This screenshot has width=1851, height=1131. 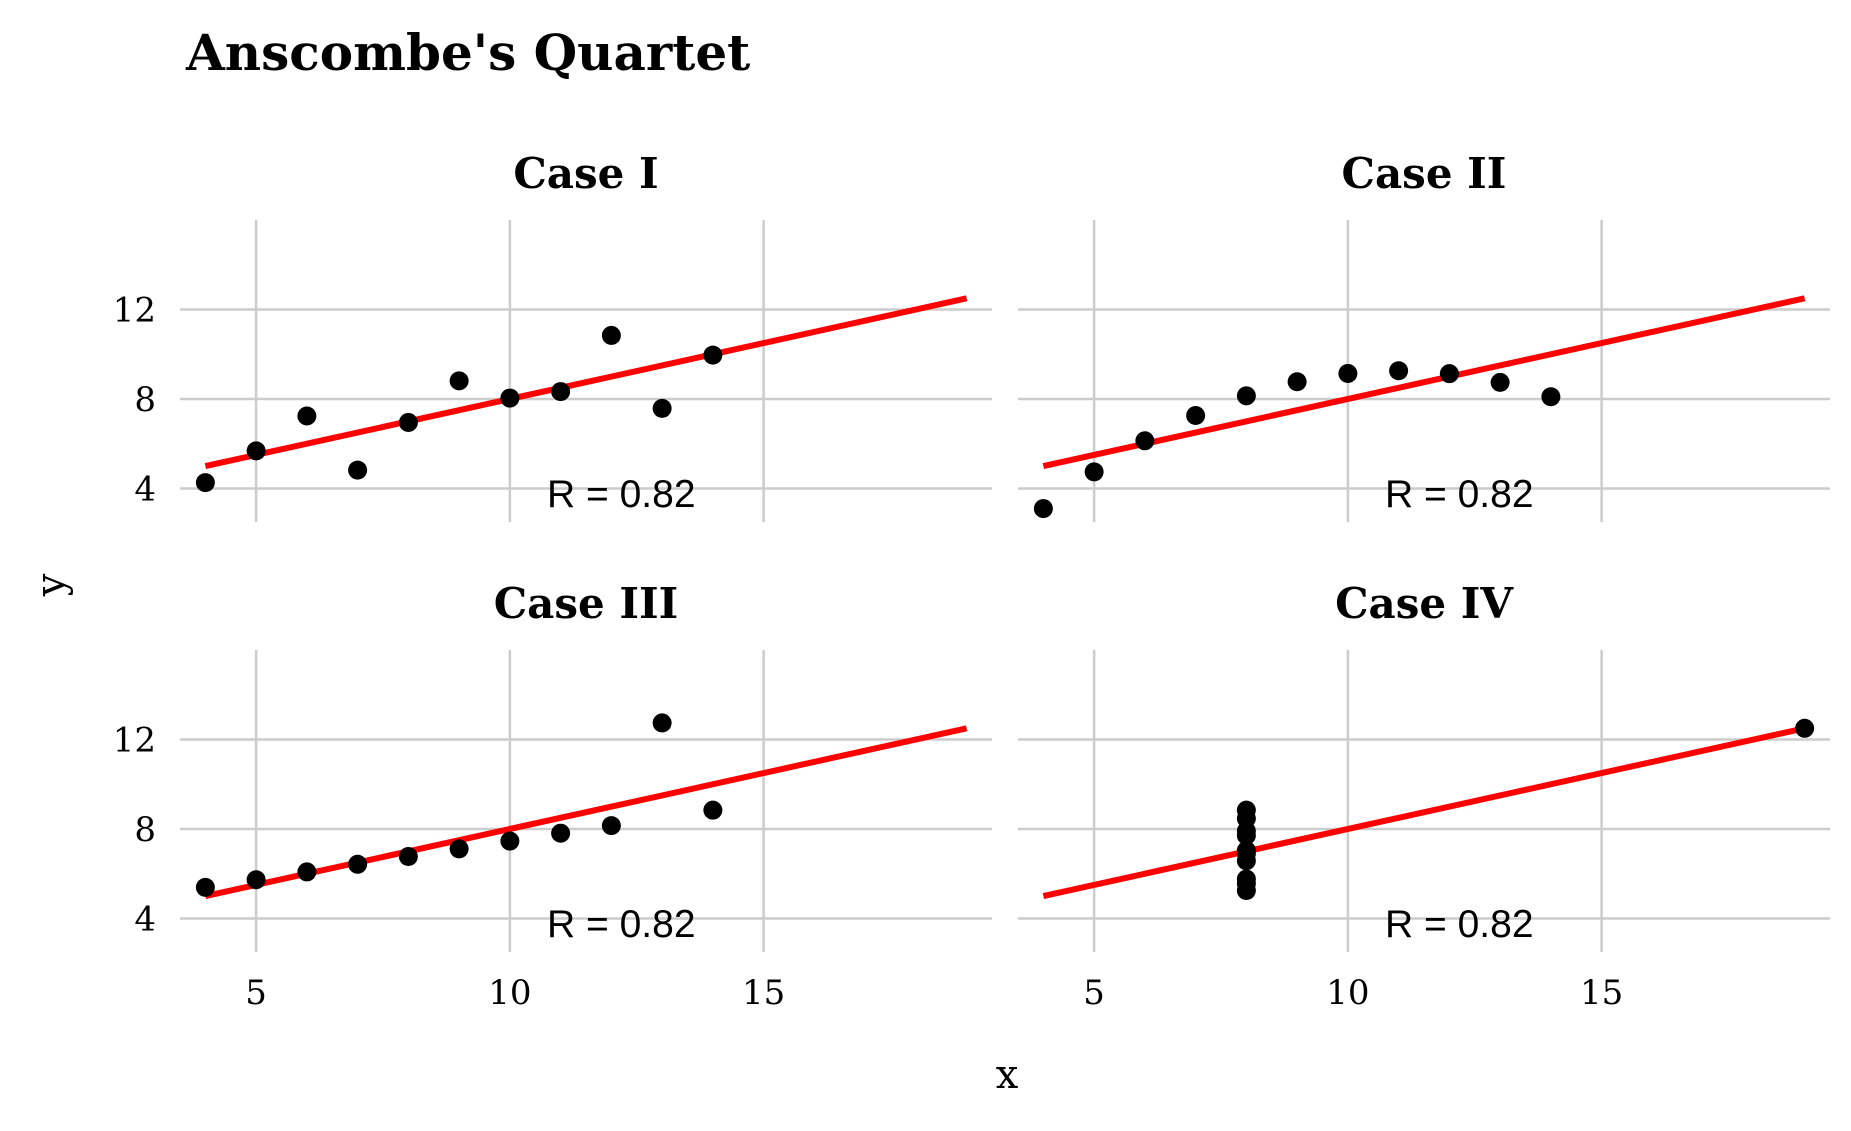 I want to click on panel-title: Case IV, so click(x=1424, y=603).